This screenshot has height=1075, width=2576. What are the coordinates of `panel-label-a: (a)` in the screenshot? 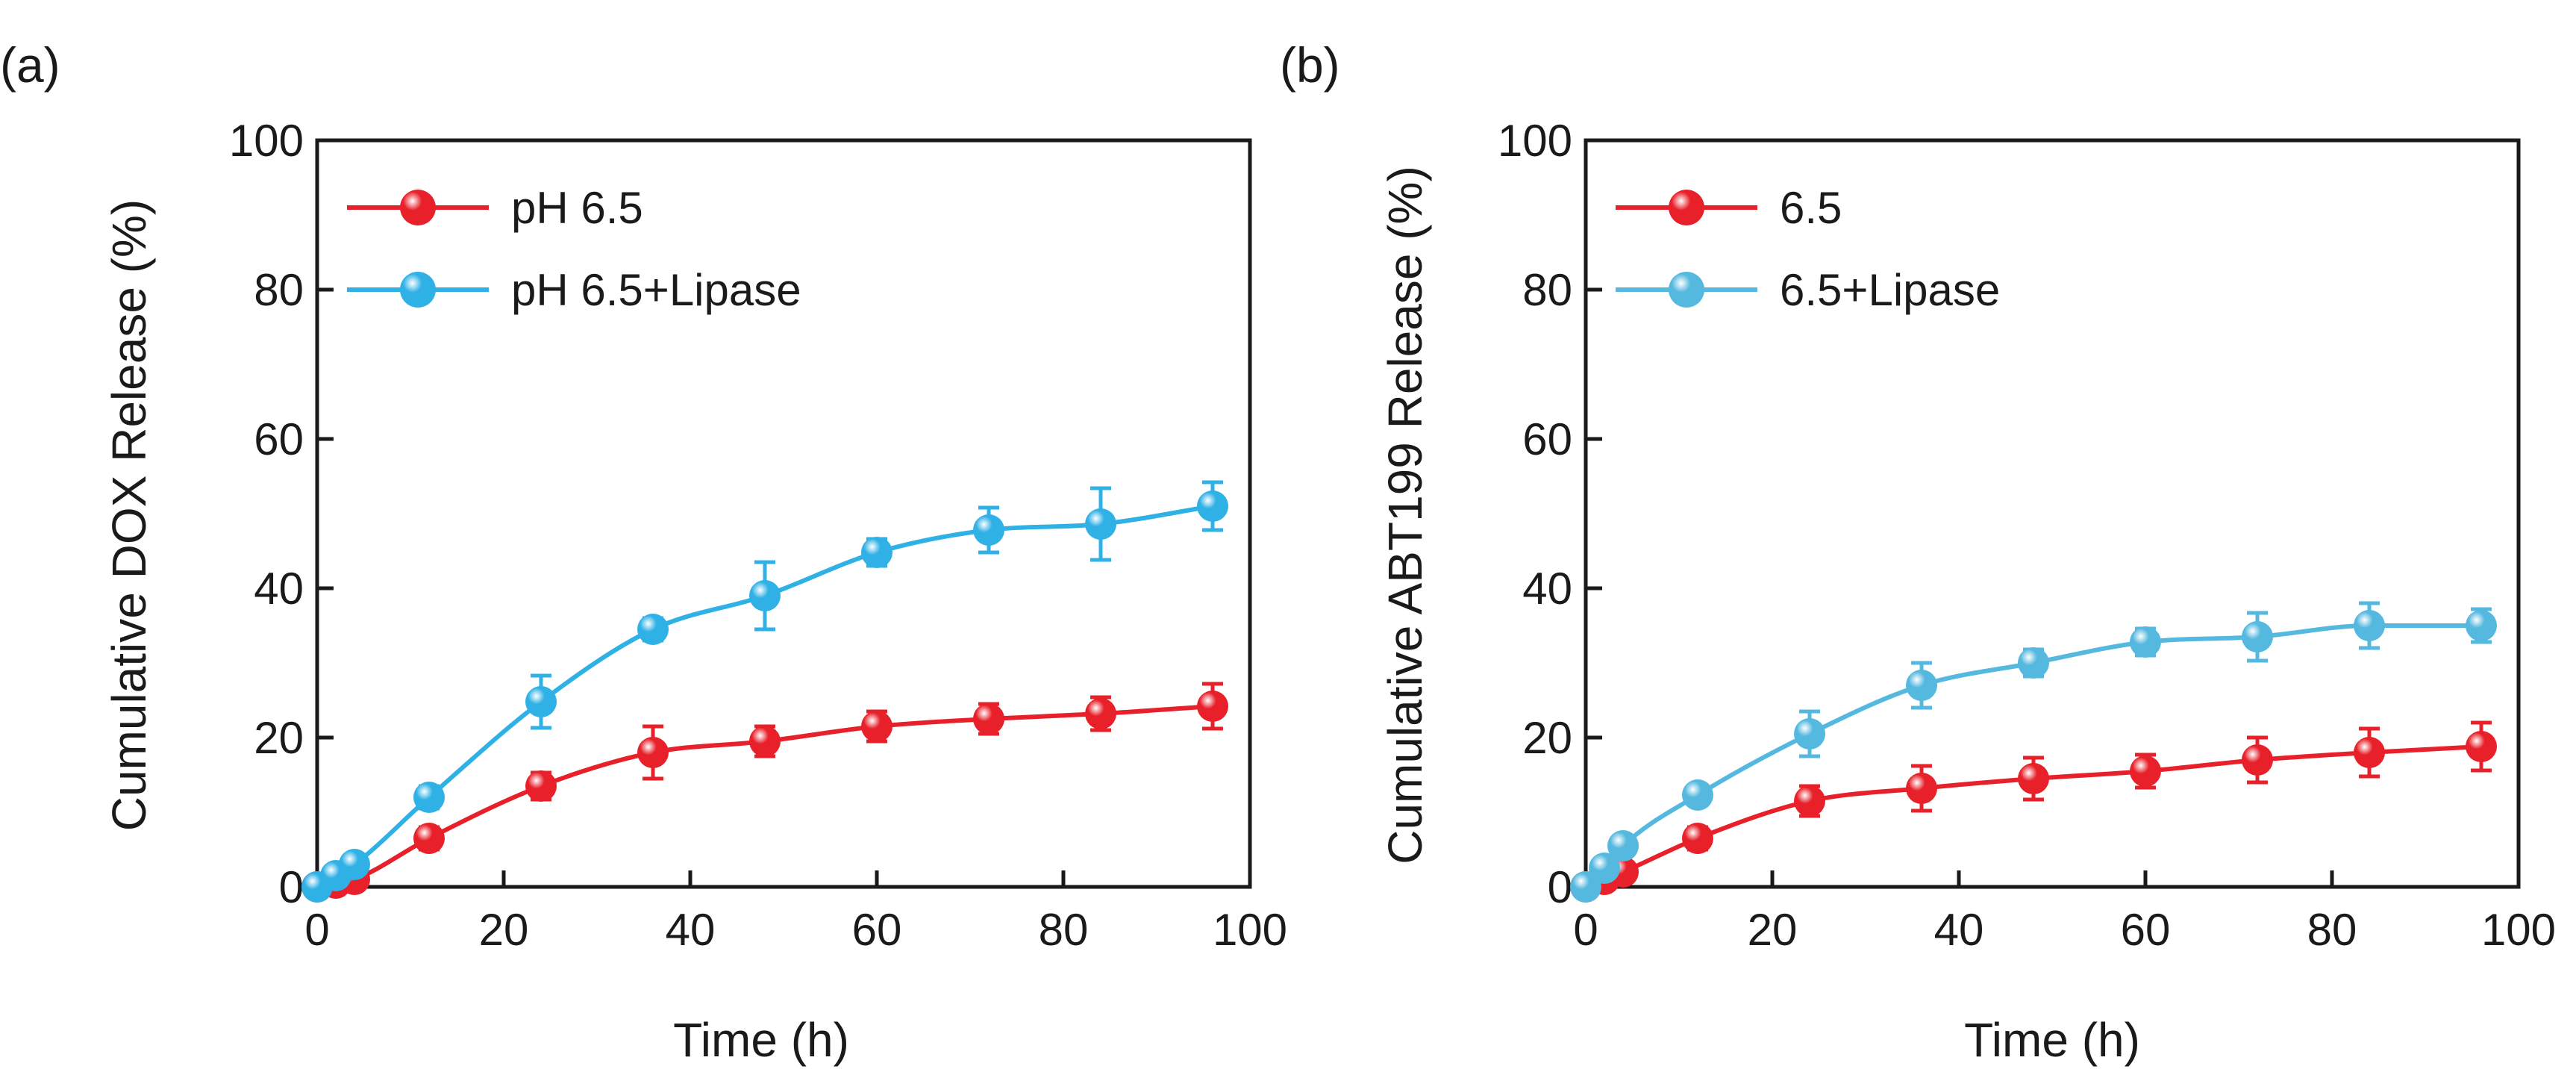 It's located at (30, 65).